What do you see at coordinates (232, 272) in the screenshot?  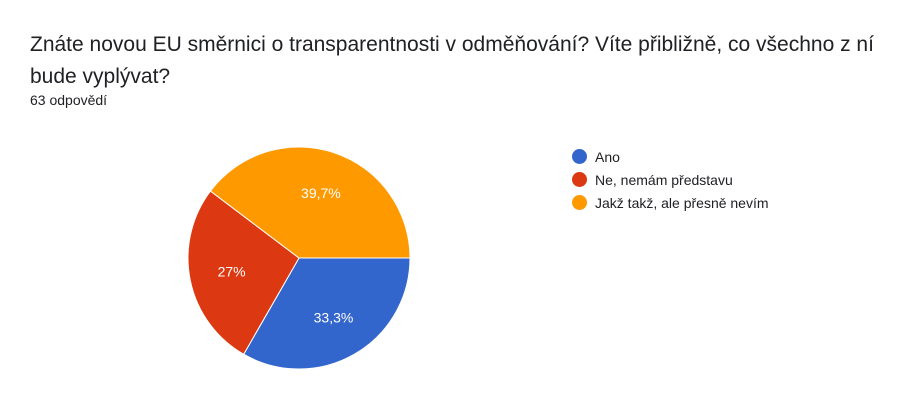 I see `pie-slice-label-1: 27%` at bounding box center [232, 272].